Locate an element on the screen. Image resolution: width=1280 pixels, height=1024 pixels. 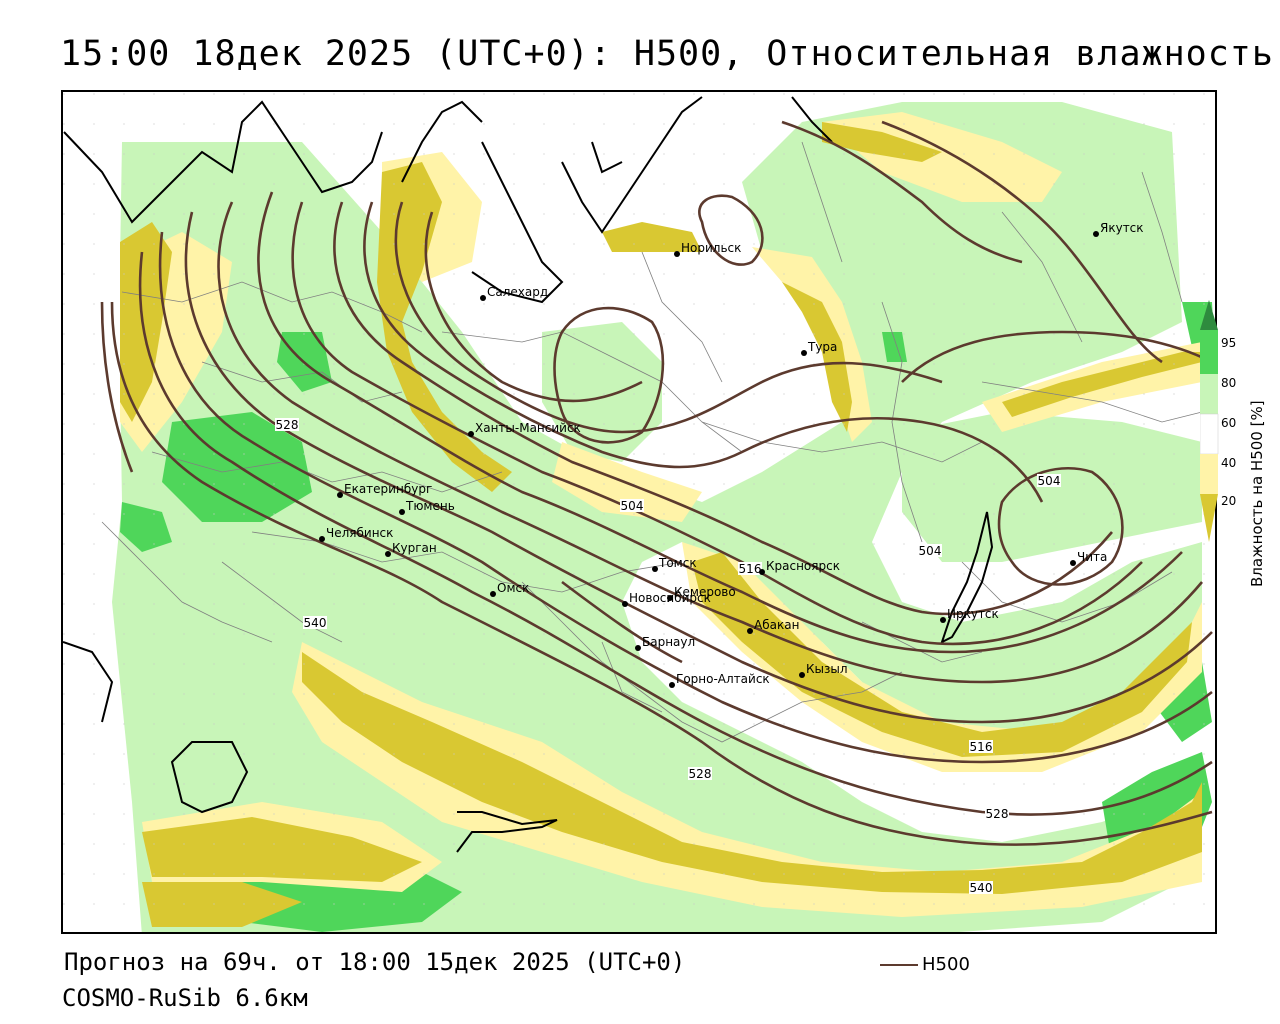
city-label: Абакан is located at coordinates (776, 625).